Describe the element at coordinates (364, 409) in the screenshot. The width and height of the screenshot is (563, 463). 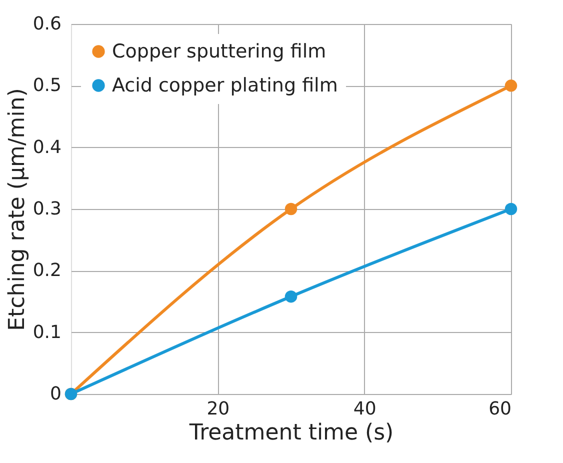
I see `x-tick-label: 40` at that location.